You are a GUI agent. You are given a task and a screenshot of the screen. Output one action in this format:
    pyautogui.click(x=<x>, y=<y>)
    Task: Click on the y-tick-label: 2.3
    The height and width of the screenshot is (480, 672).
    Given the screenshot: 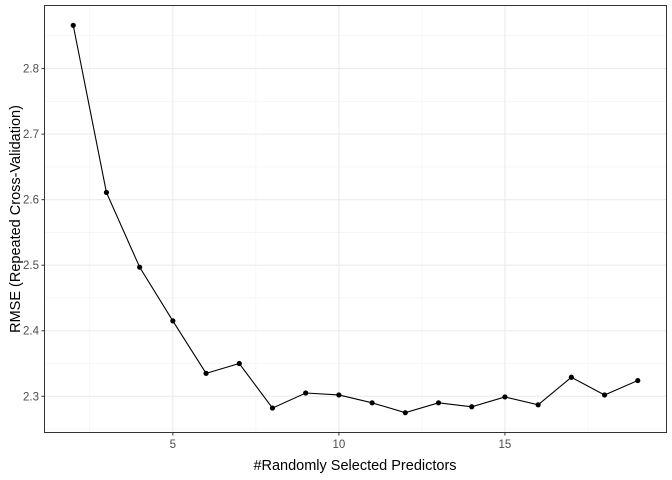 What is the action you would take?
    pyautogui.click(x=31, y=397)
    